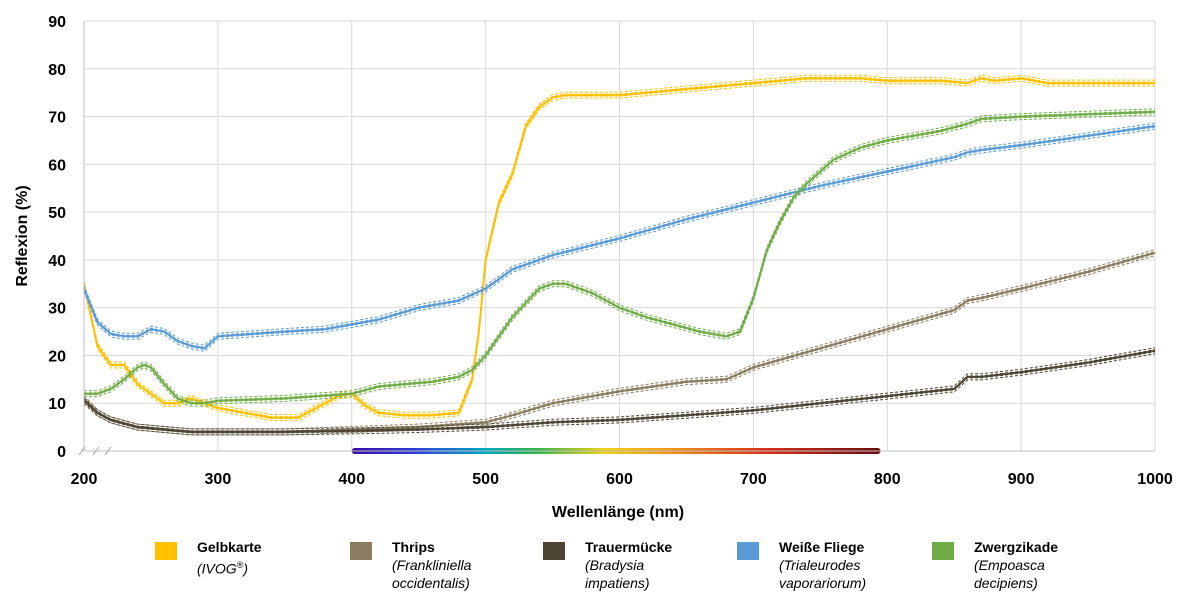  Describe the element at coordinates (57, 404) in the screenshot. I see `y-tick-label: 10` at that location.